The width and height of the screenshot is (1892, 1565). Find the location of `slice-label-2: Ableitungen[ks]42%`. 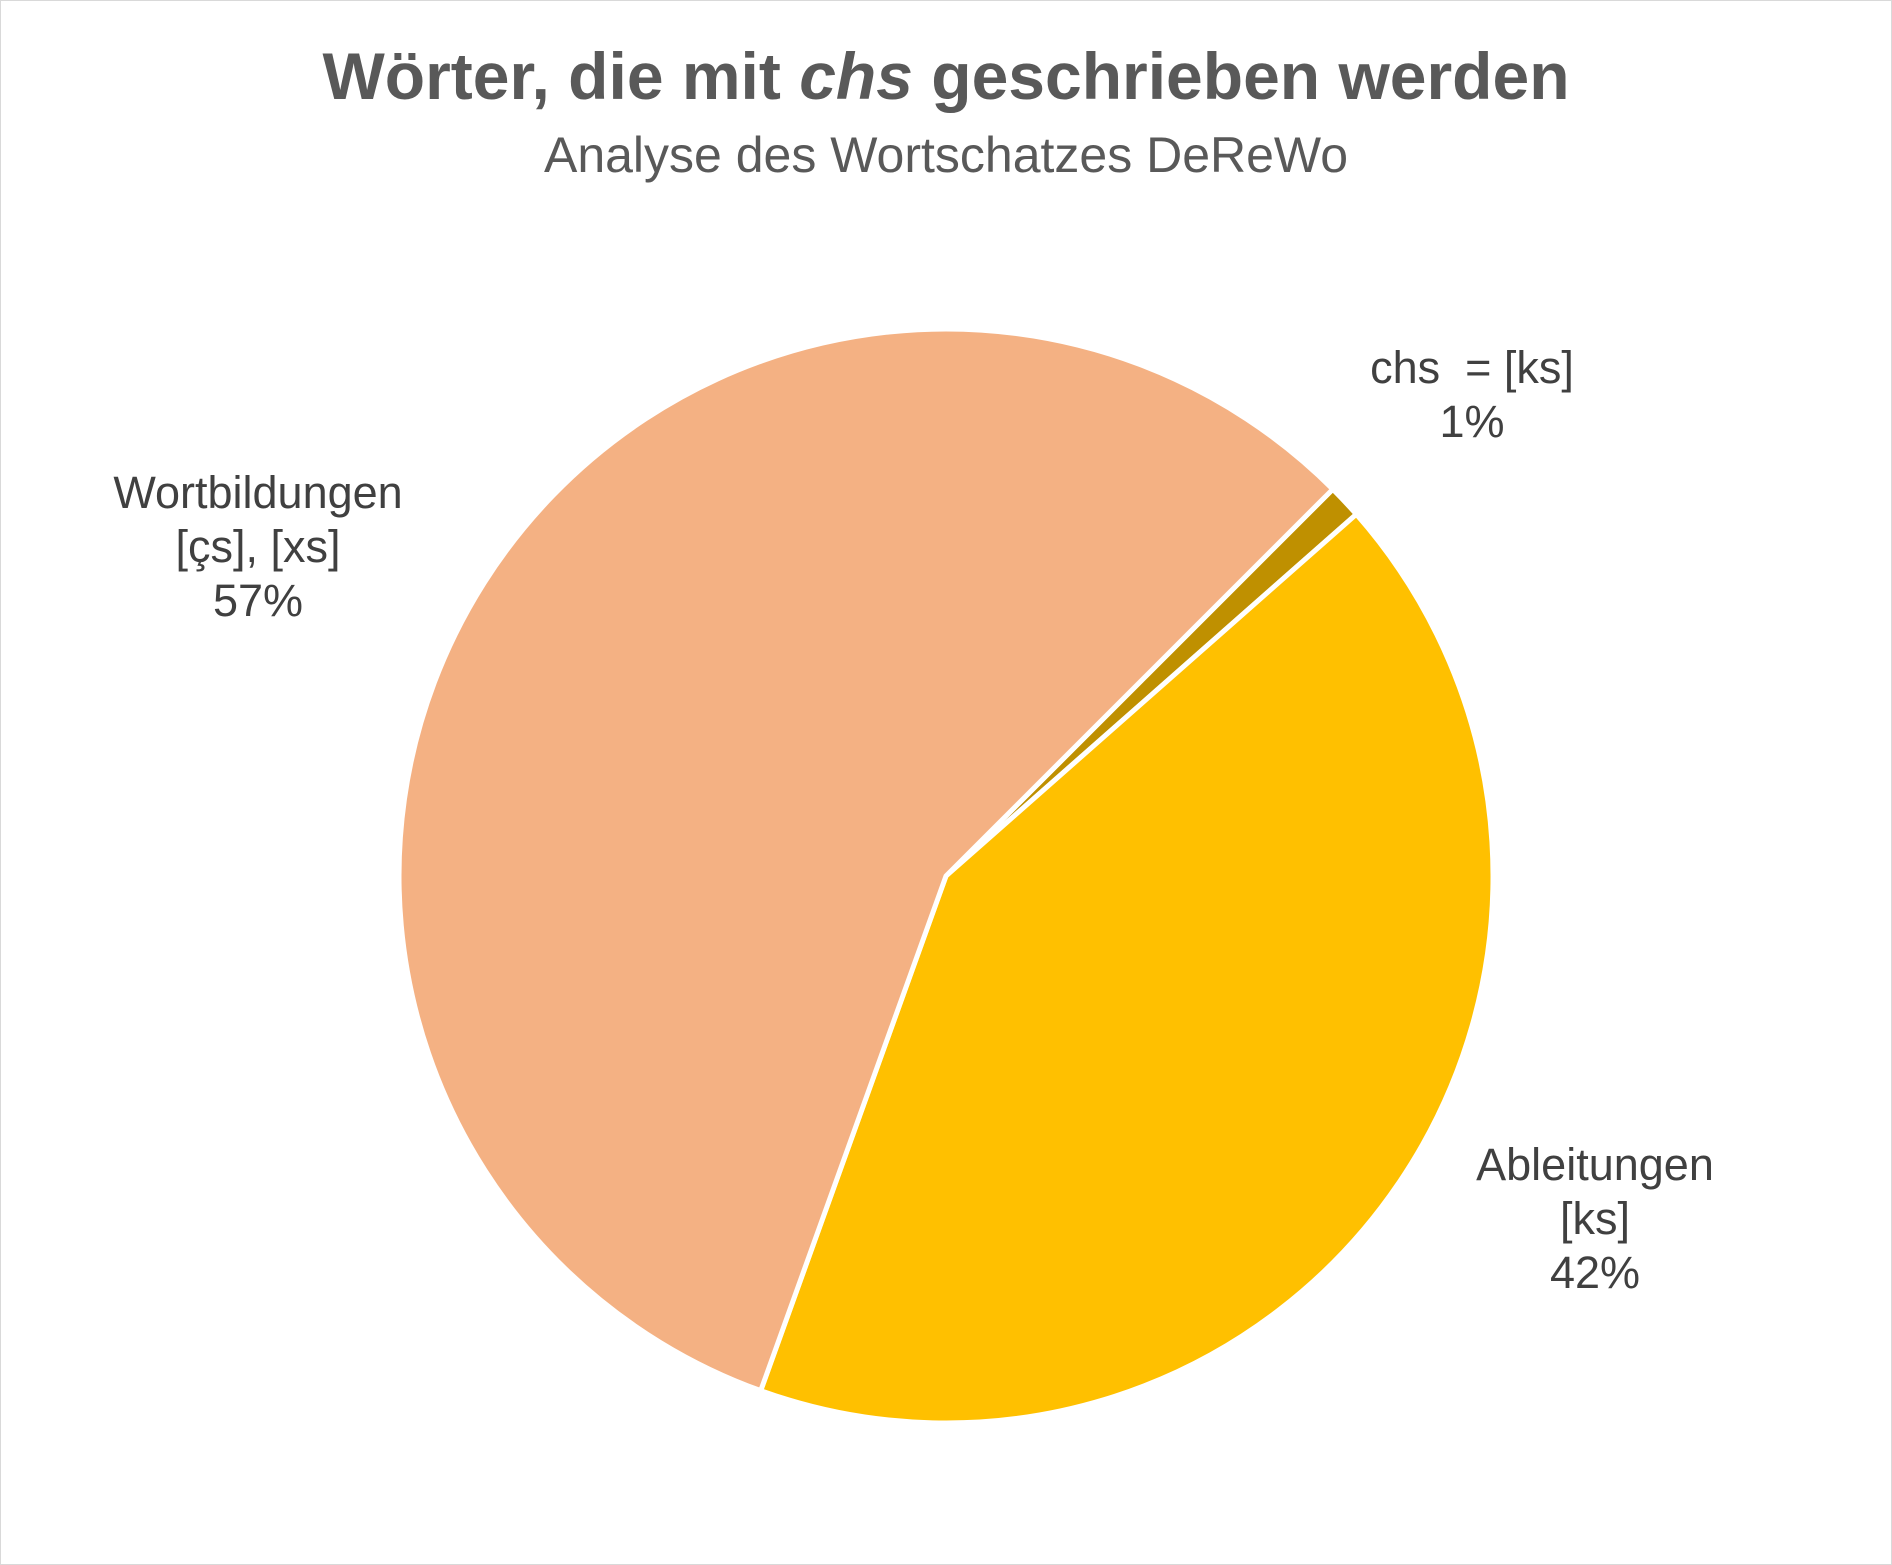

slice-label-2: Ableitungen[ks]42% is located at coordinates (1595, 1218).